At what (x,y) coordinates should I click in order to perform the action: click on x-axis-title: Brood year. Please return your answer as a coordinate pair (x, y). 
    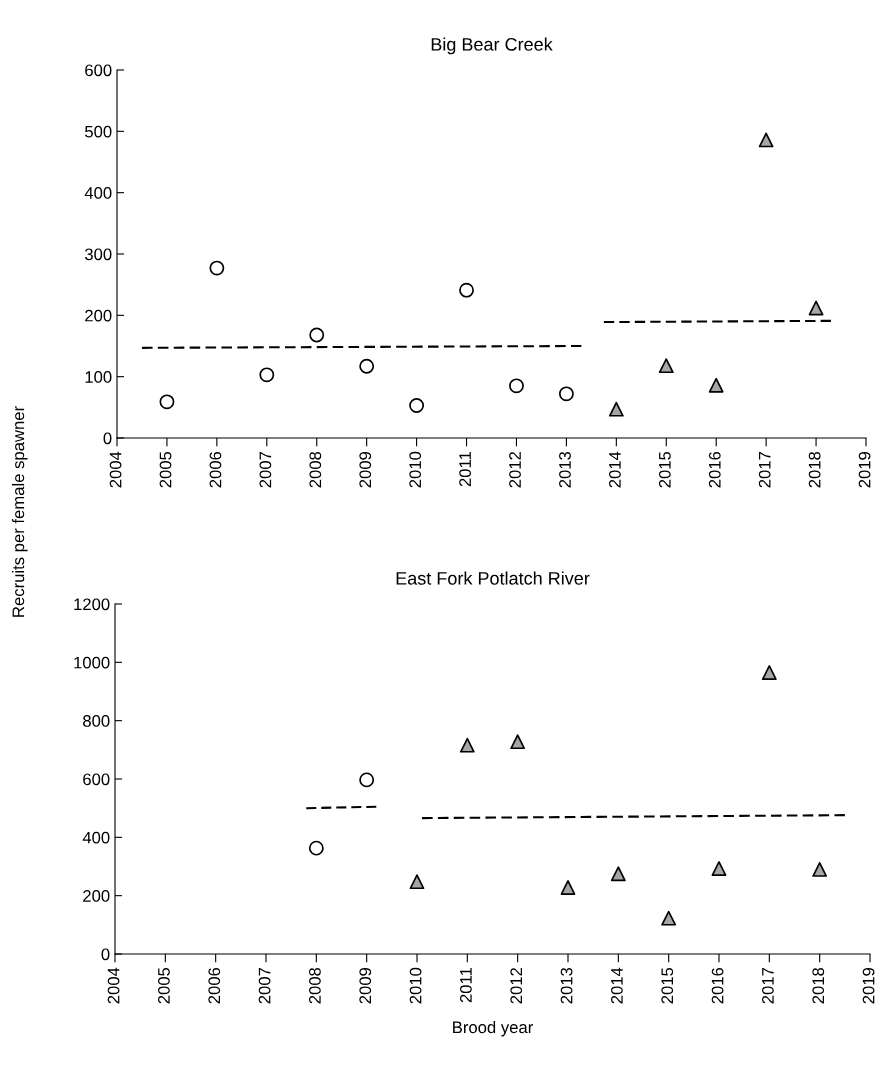
    Looking at the image, I should click on (493, 1028).